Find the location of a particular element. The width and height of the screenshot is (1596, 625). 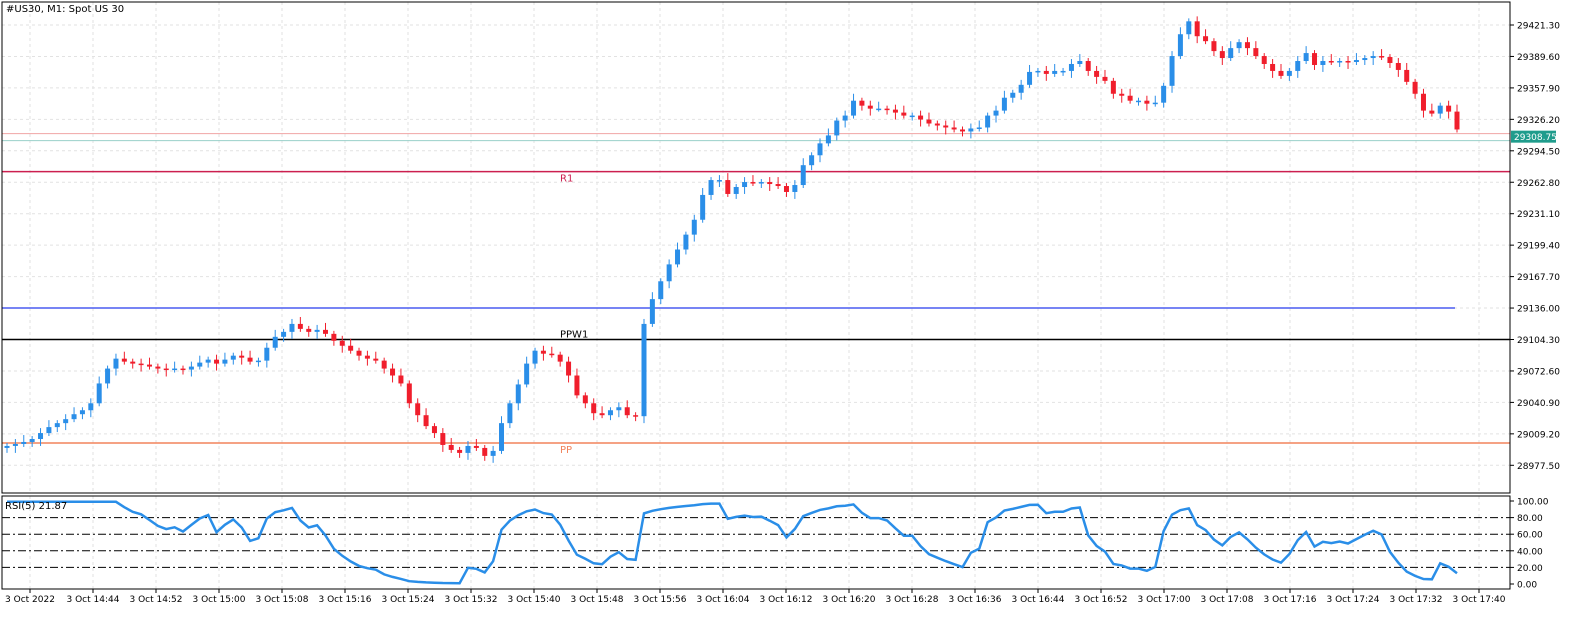

time-label: 3 Oct 15:48 is located at coordinates (597, 600).